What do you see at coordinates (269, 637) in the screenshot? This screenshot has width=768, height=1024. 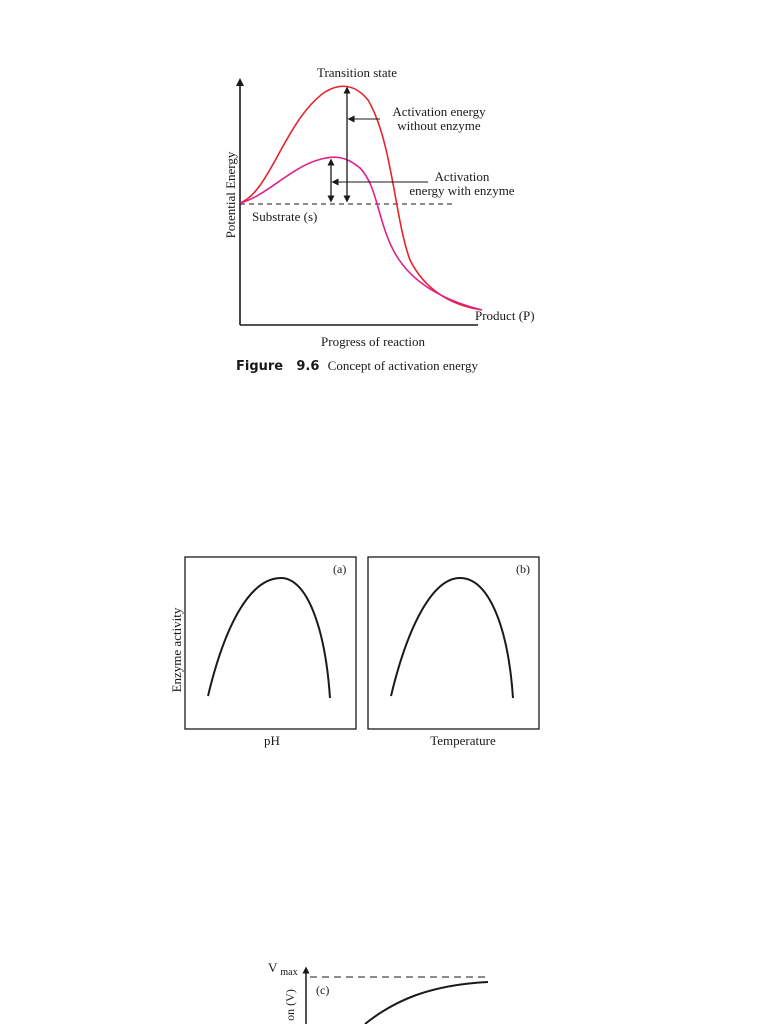 I see `panel-a-curve` at bounding box center [269, 637].